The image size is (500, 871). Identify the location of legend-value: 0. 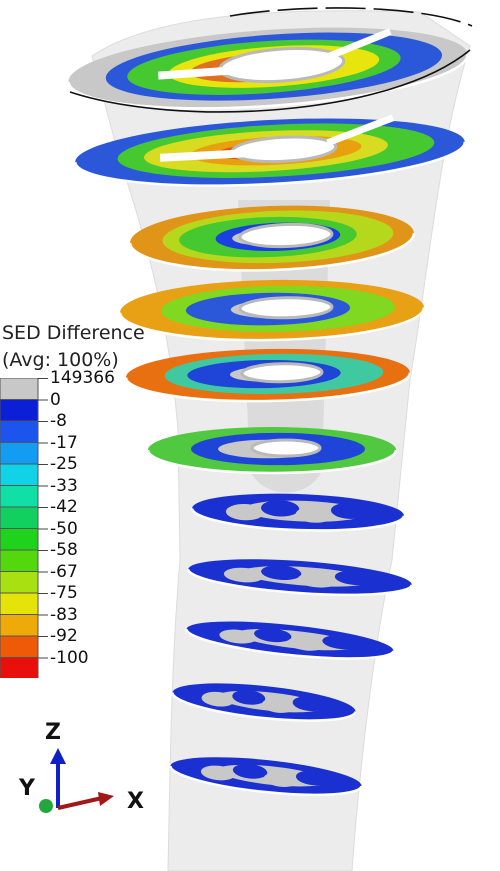
(55, 399).